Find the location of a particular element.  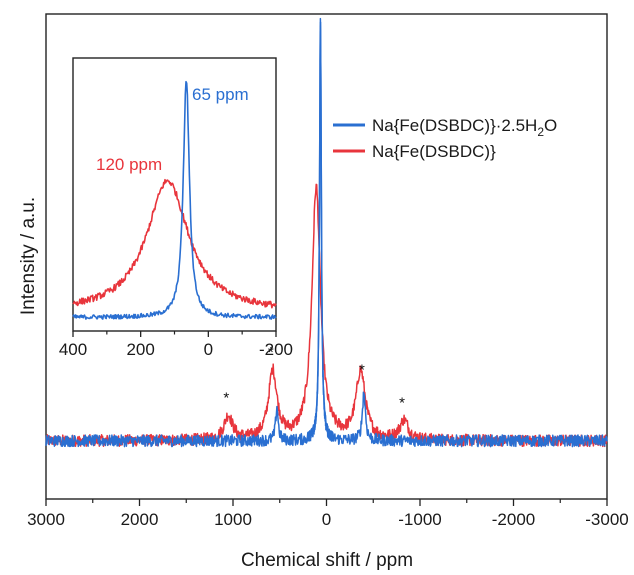

spinning-sideband-markers: * * * * is located at coordinates (314, 378).